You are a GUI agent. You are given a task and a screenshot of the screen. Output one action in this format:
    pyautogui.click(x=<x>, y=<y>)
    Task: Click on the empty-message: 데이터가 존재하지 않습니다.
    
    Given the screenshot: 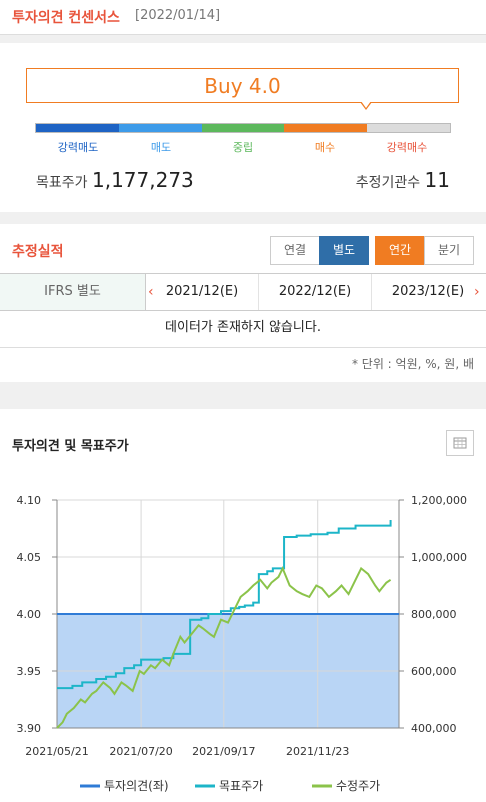 What is the action you would take?
    pyautogui.click(x=243, y=329)
    